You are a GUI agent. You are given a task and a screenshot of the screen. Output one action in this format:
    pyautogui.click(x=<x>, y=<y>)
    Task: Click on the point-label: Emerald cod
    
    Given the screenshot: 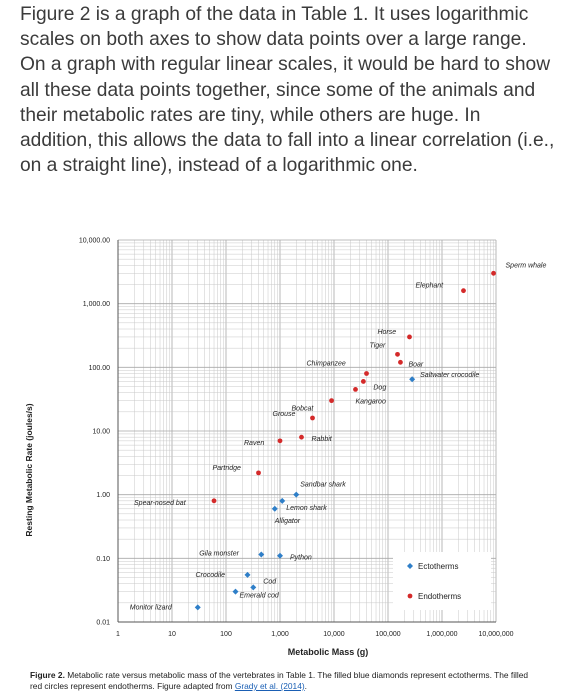 What is the action you would take?
    pyautogui.click(x=260, y=596)
    